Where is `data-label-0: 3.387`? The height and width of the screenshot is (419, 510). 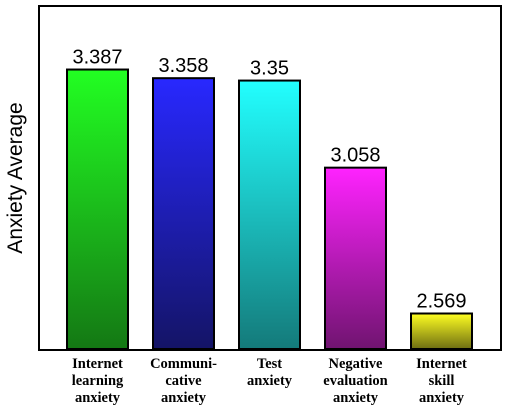
data-label-0: 3.387 is located at coordinates (97, 58).